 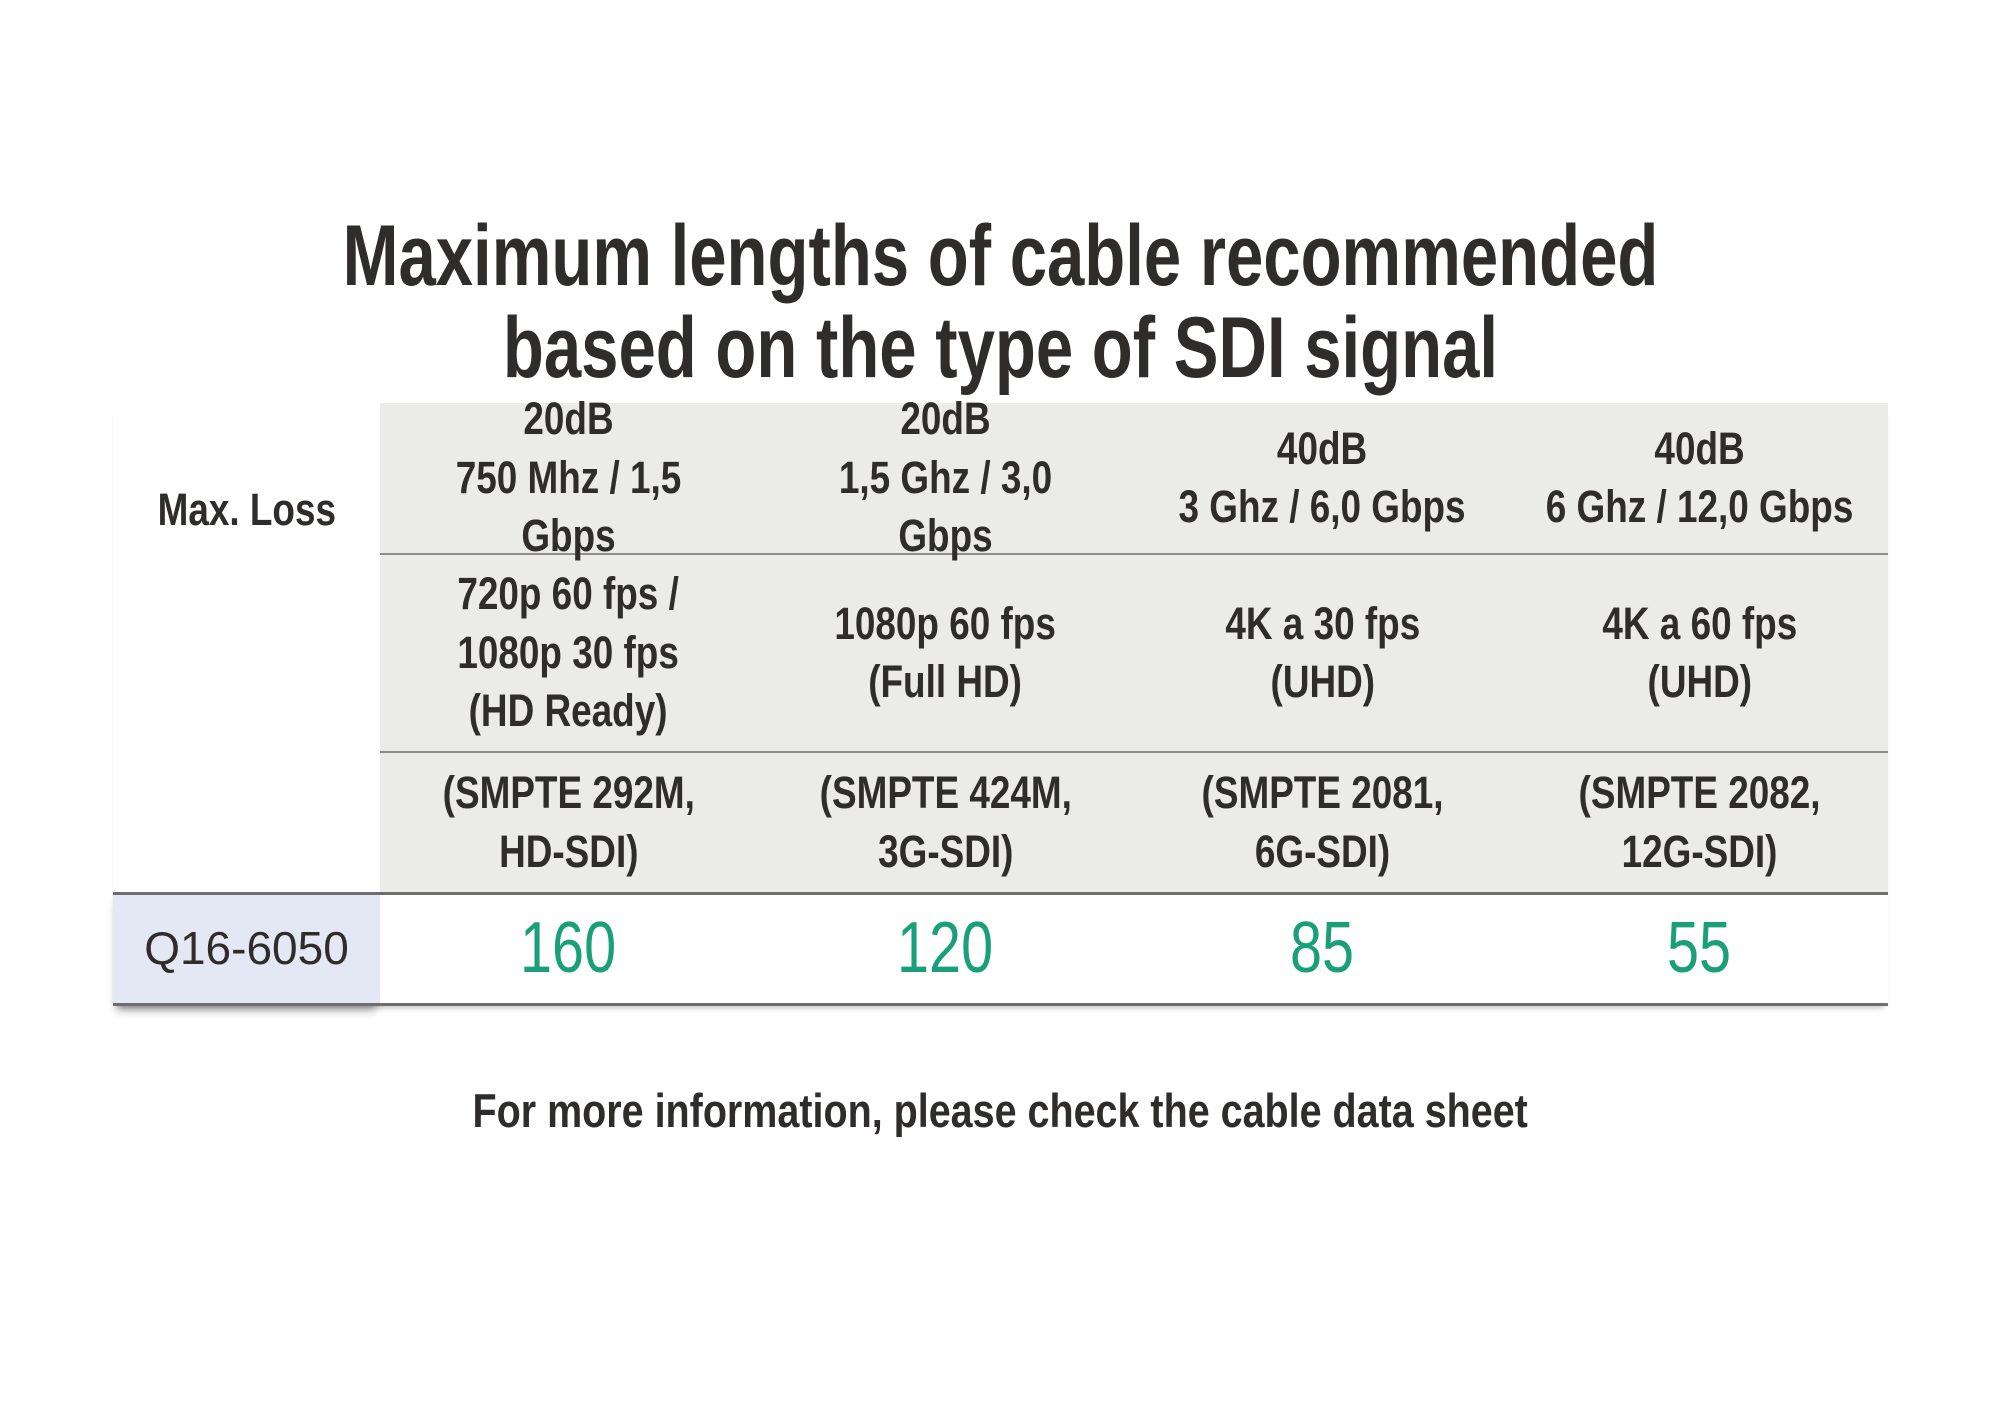 I want to click on col4-attenuation: 40dB, so click(x=1699, y=448).